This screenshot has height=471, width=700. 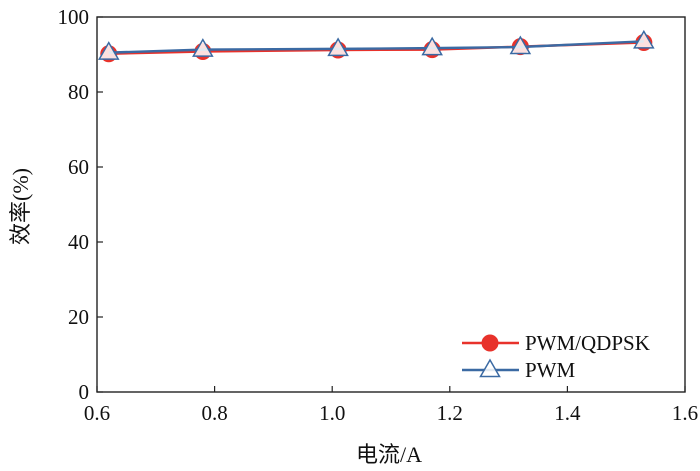 What do you see at coordinates (450, 413) in the screenshot?
I see `x-tick-label: 1.2` at bounding box center [450, 413].